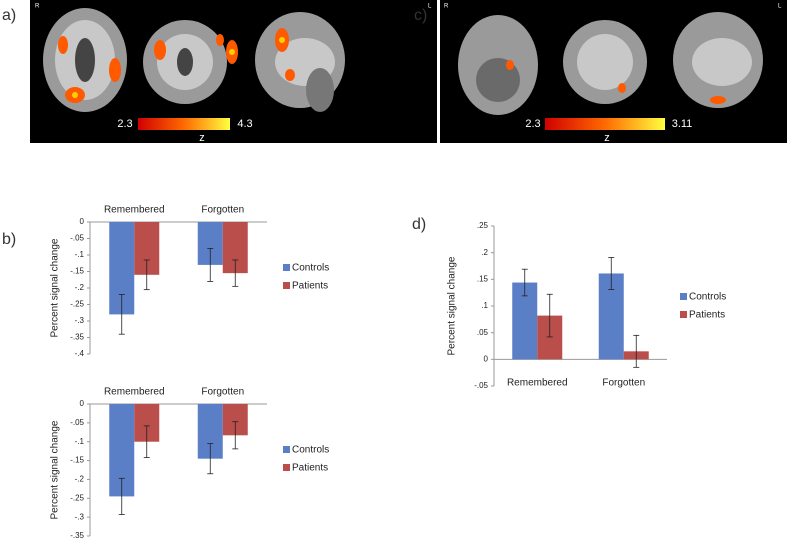 The image size is (787, 542). What do you see at coordinates (613, 72) in the screenshot?
I see `brain-panel-c: 2.3 3.11 z R L` at bounding box center [613, 72].